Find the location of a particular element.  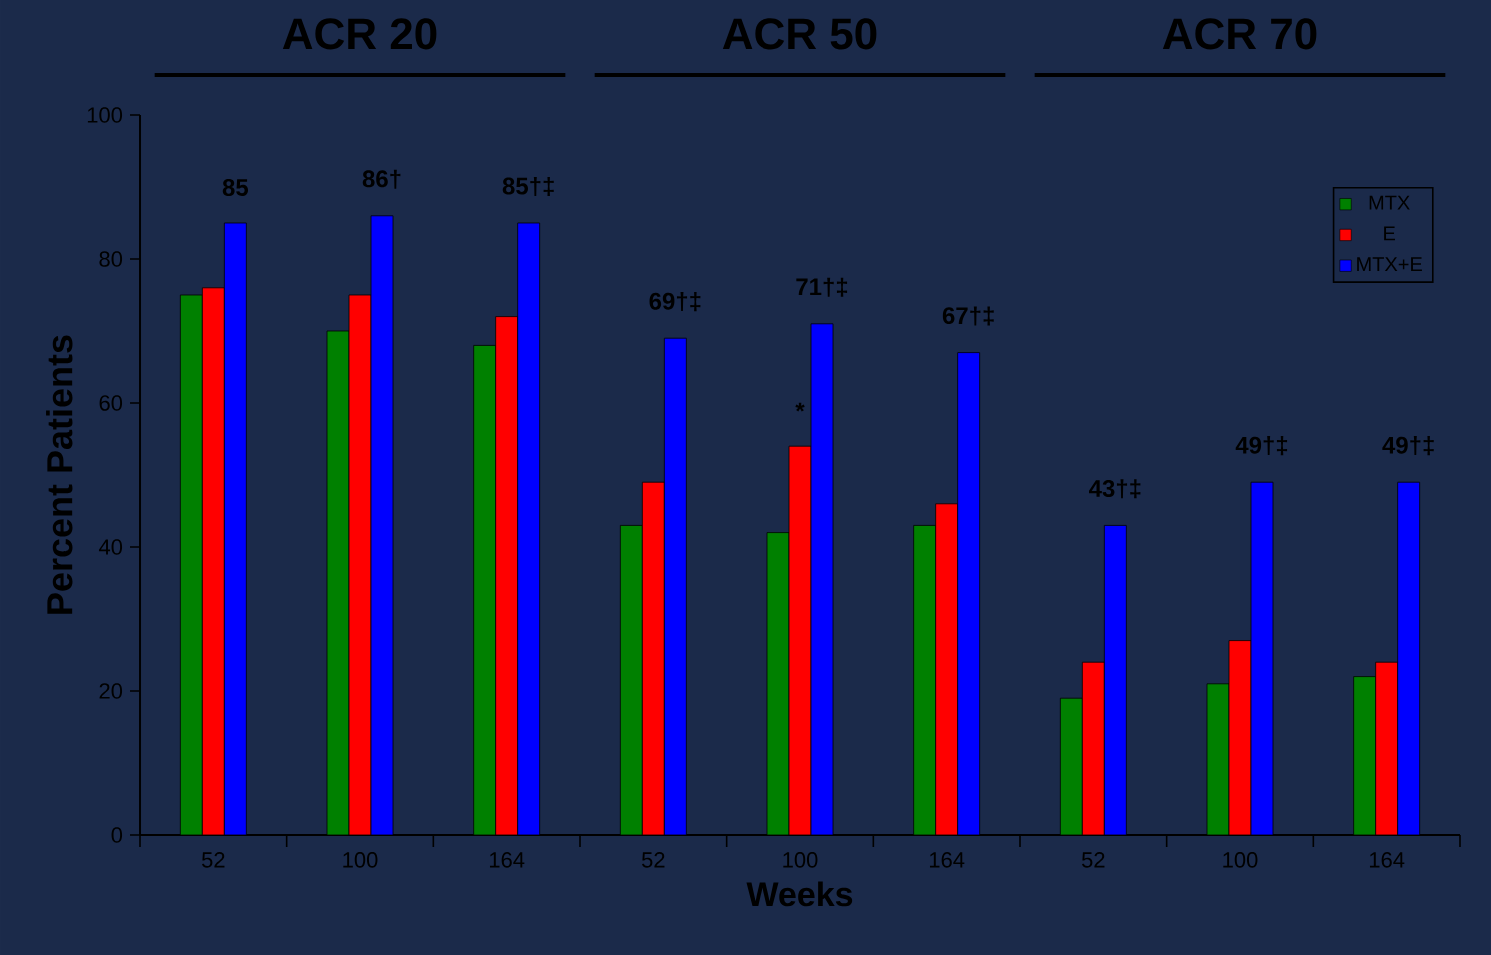

y-tick-label: 60 is located at coordinates (111, 403).